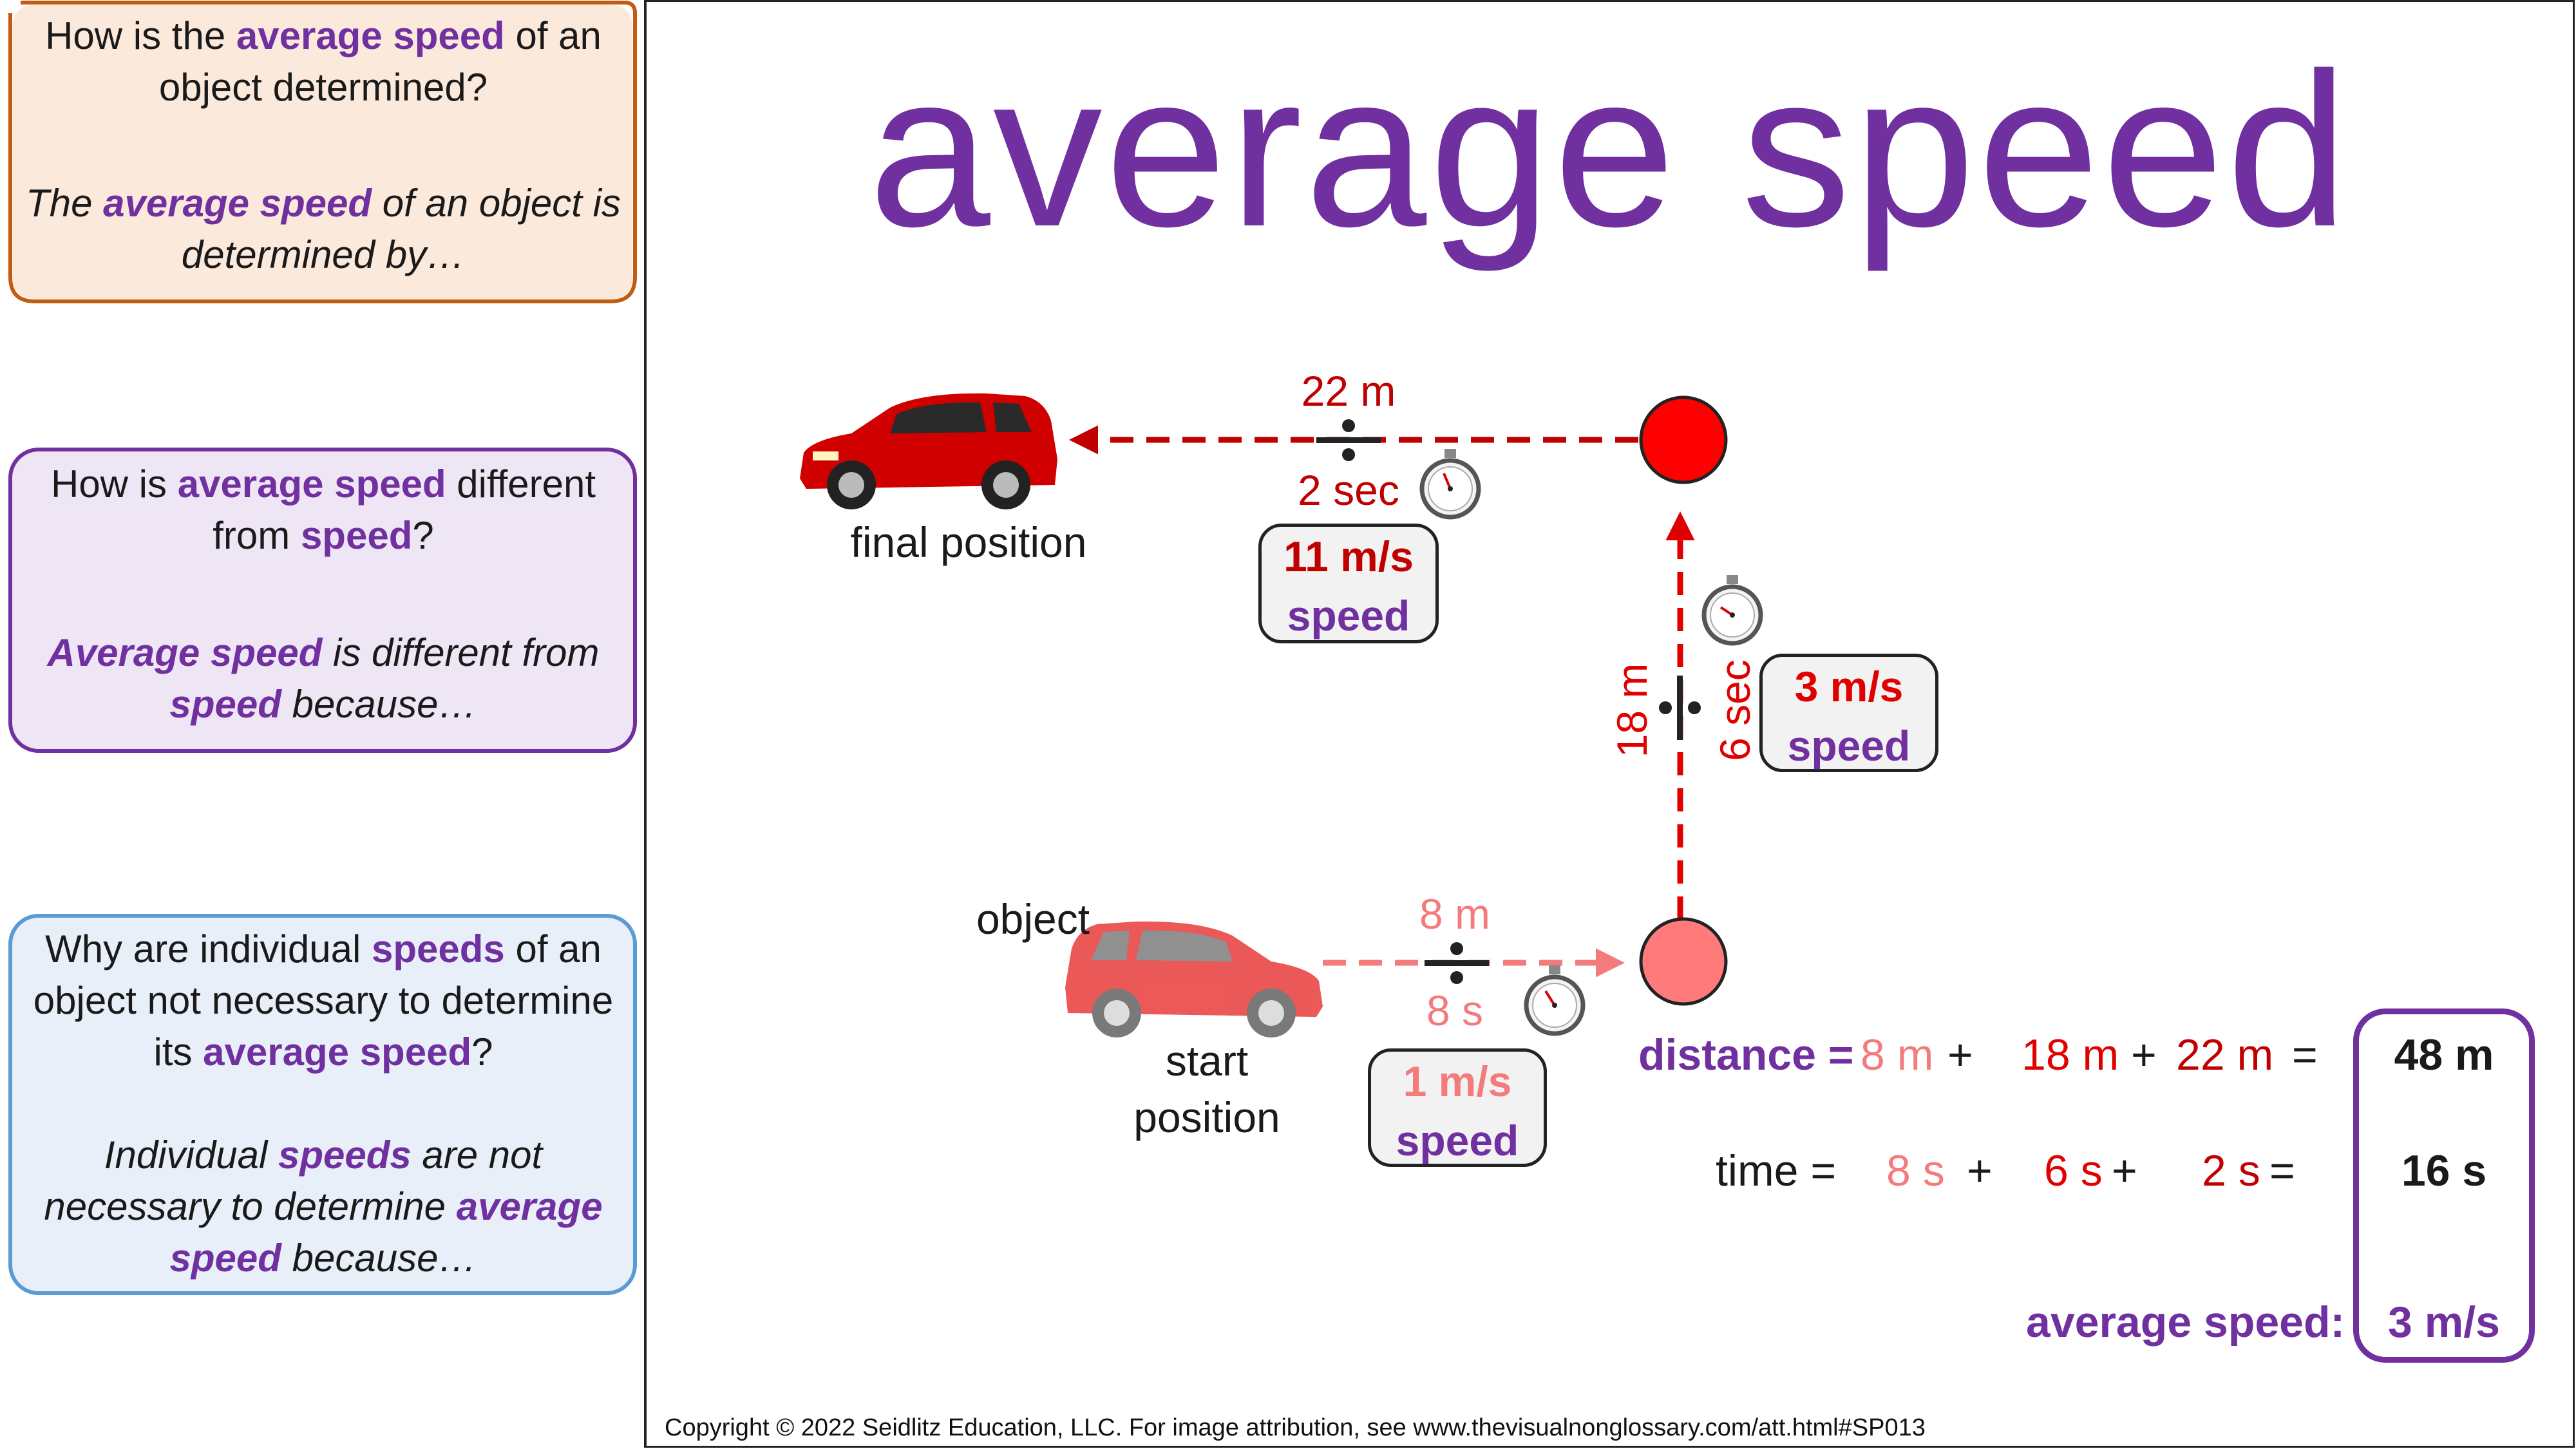 The image size is (2576, 1449). What do you see at coordinates (1849, 746) in the screenshot?
I see `leg-2-speed-word: speed` at bounding box center [1849, 746].